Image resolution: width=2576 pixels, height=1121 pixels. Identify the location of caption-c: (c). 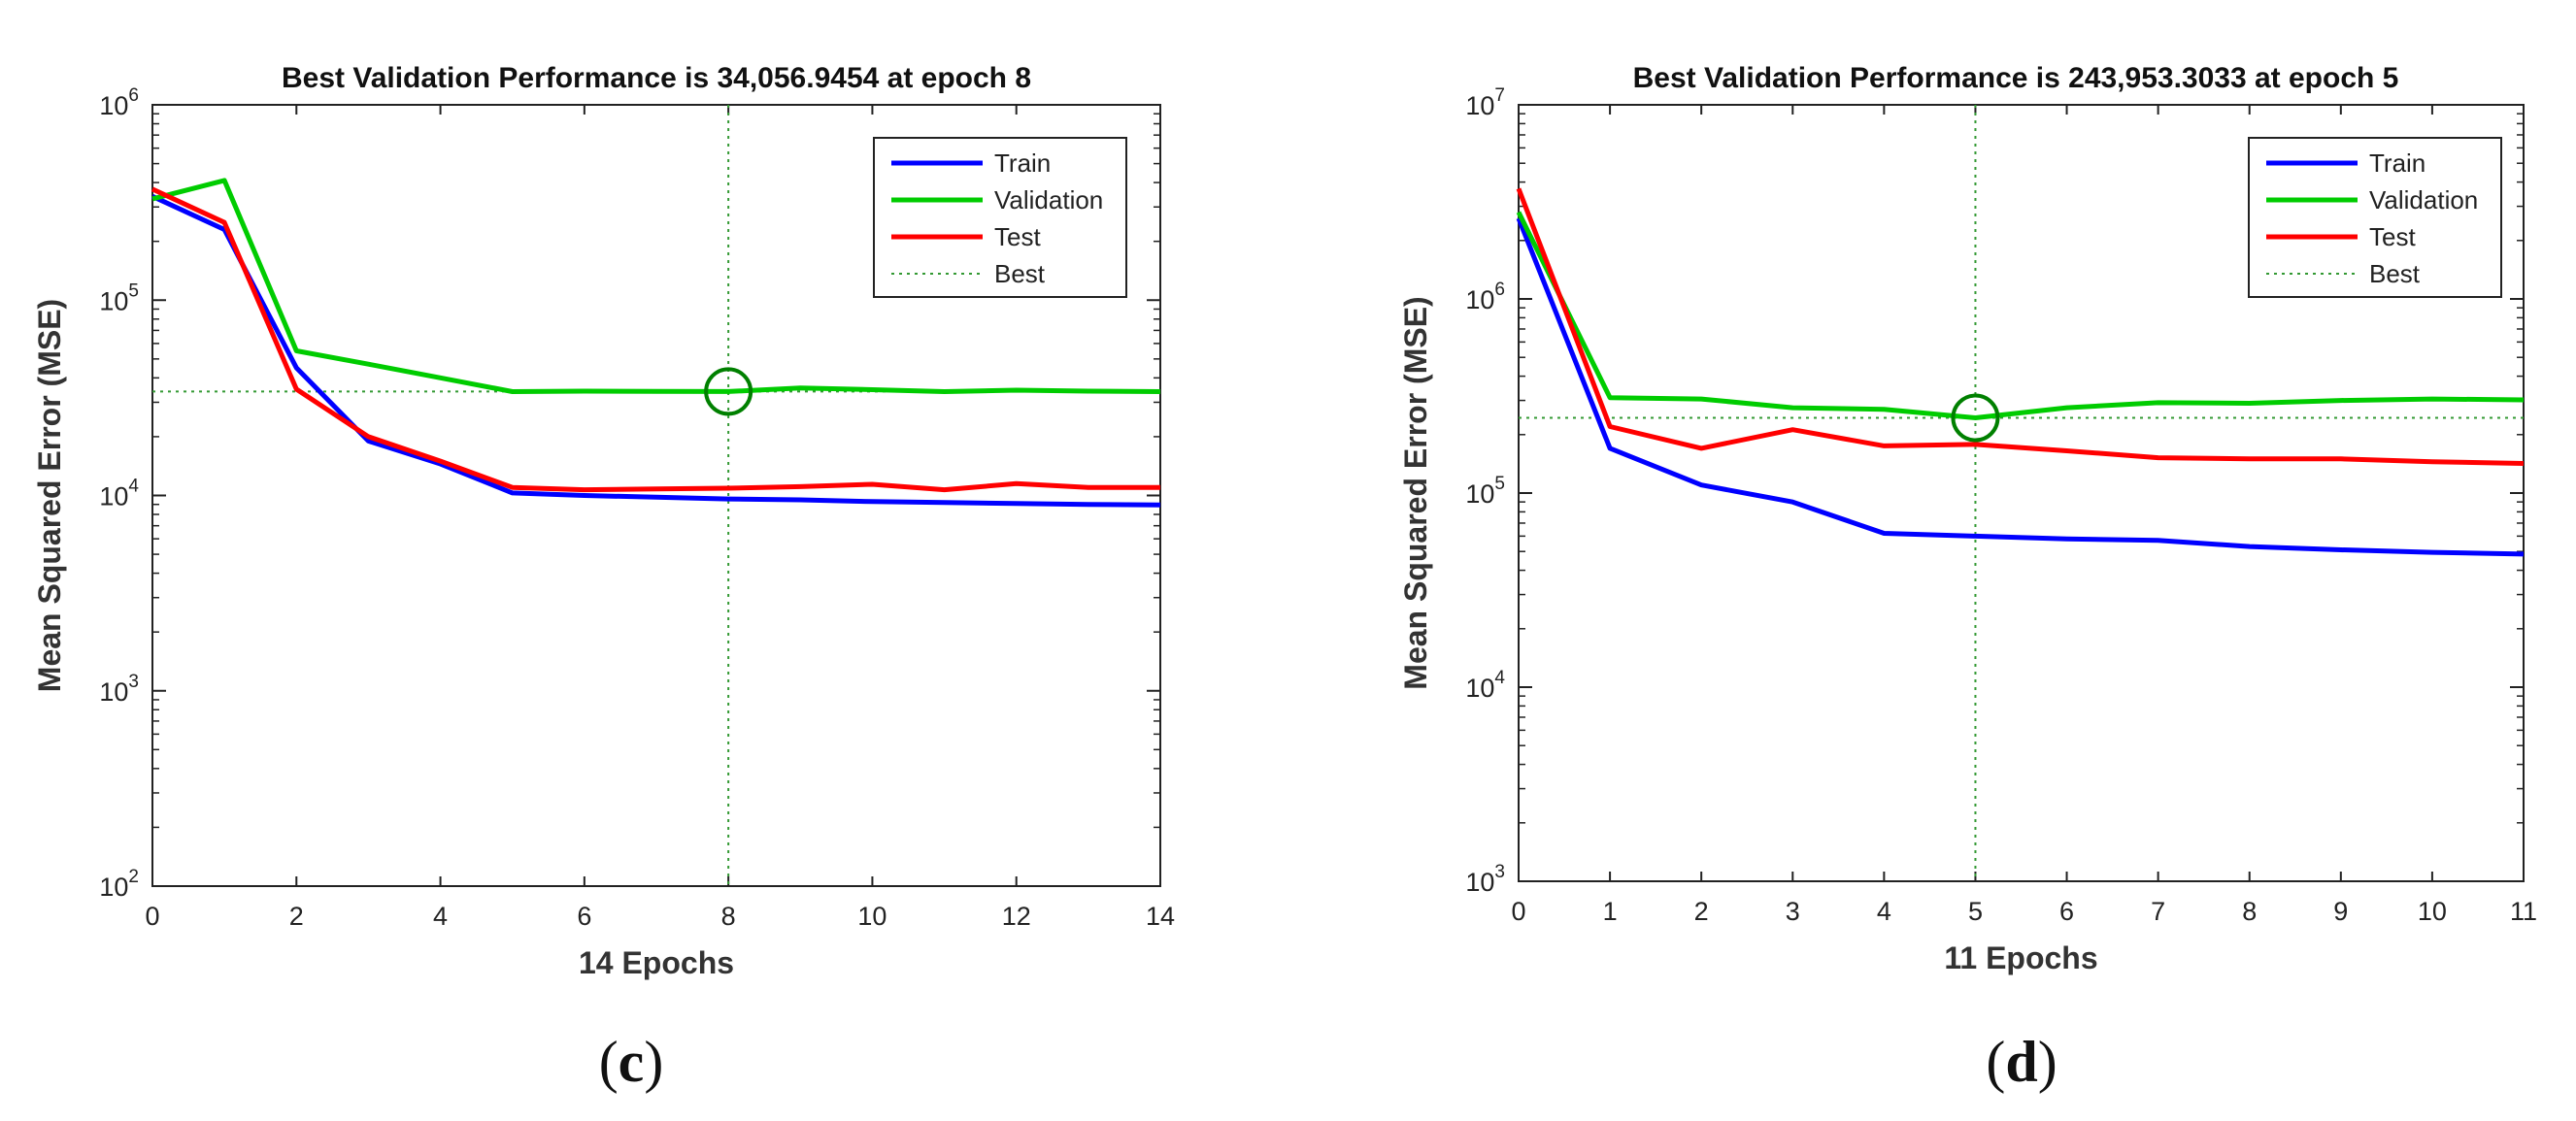
(631, 1062).